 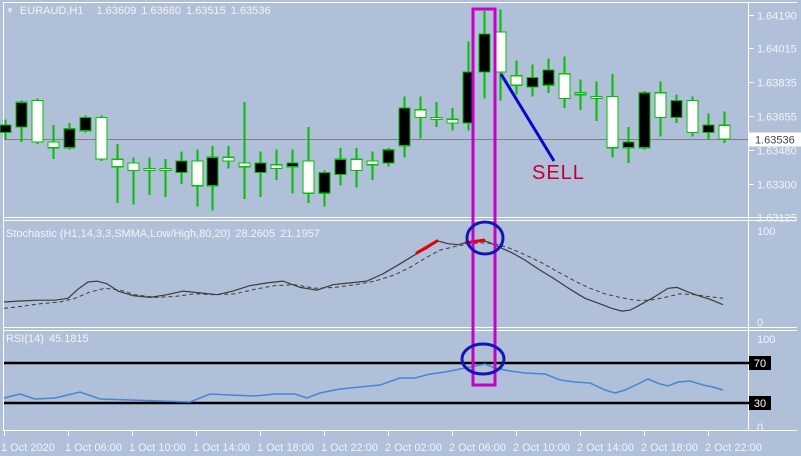 I want to click on ohlc-low: 1.63515, so click(x=206, y=11).